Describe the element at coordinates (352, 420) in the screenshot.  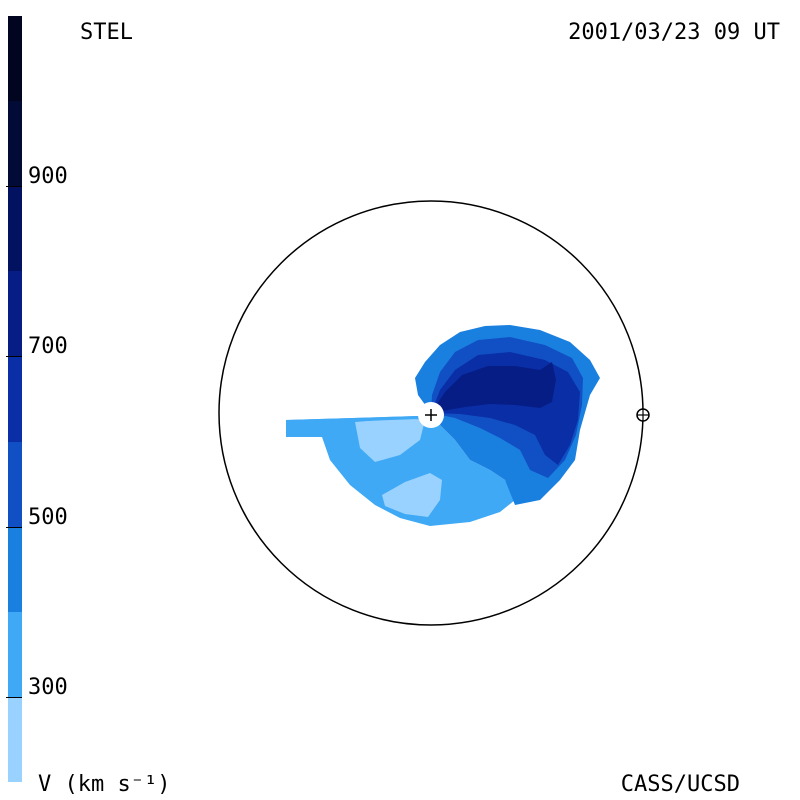
I see `velocity-ray` at that location.